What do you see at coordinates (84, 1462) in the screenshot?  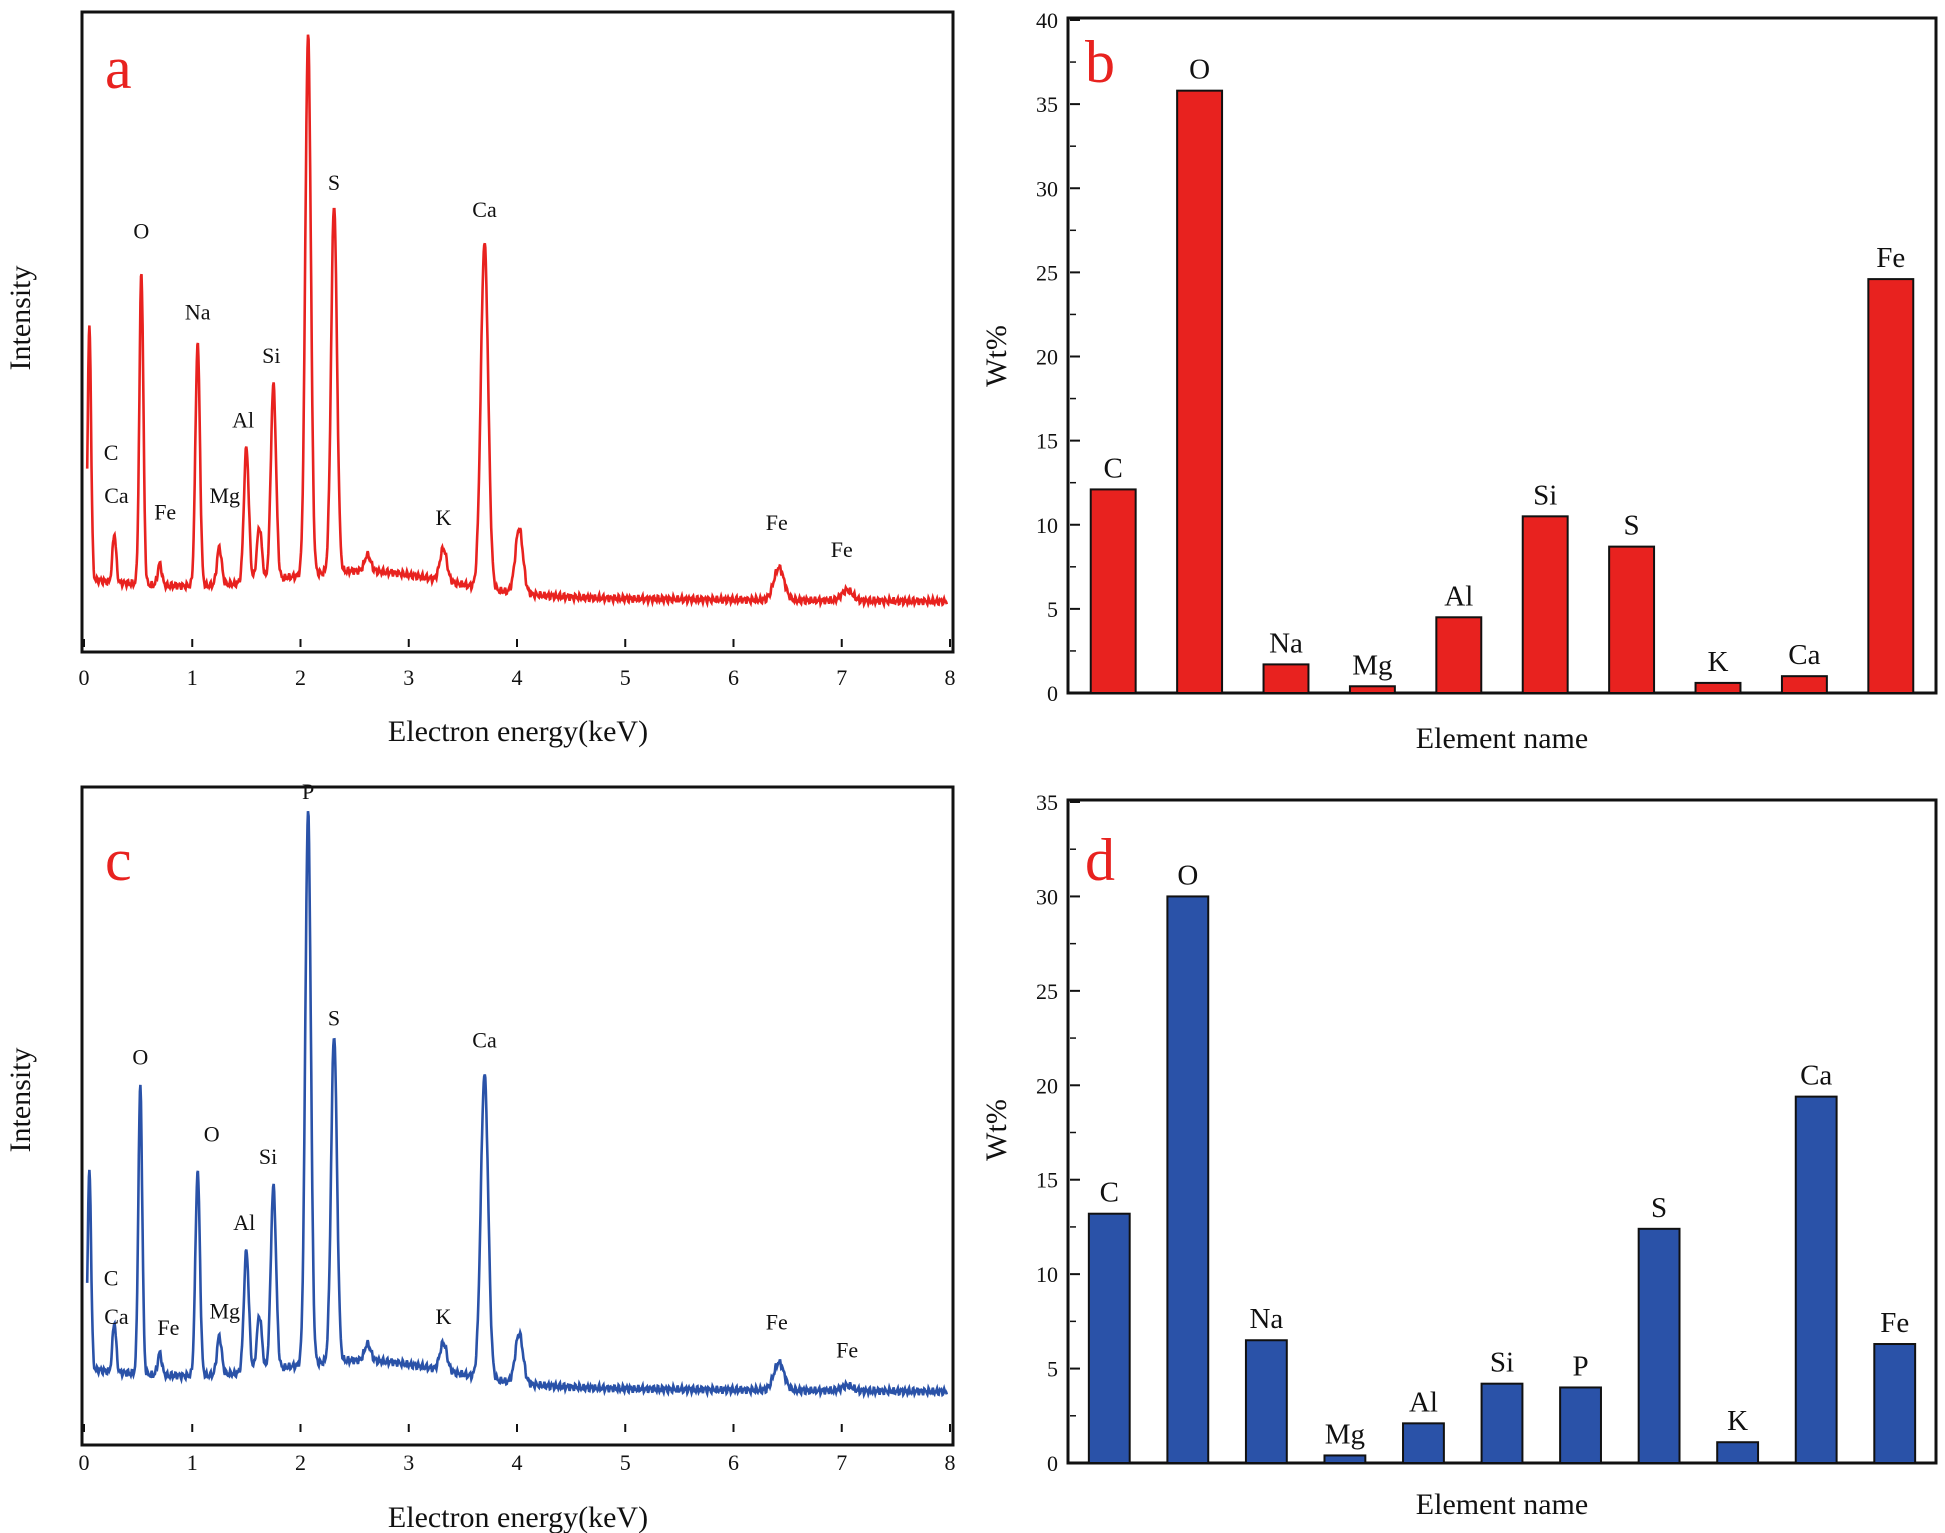 I see `x-tick-label: 0` at bounding box center [84, 1462].